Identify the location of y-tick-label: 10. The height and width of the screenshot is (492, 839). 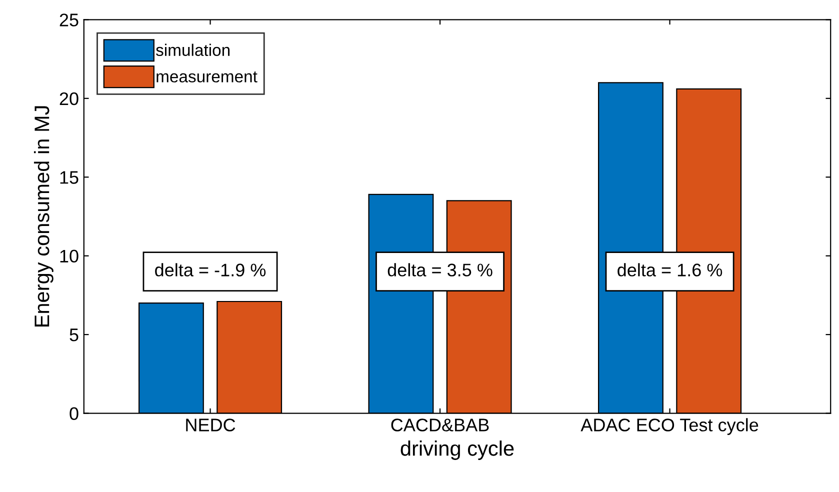
(69, 256).